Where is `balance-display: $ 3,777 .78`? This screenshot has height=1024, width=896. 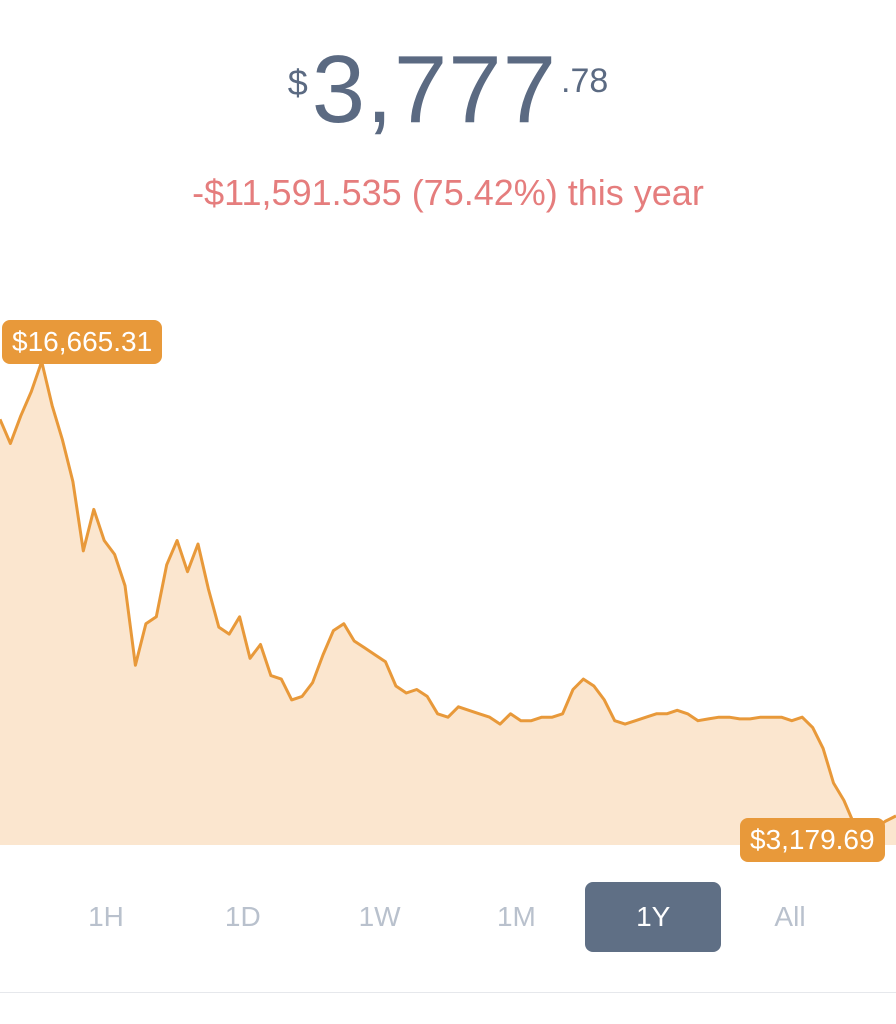
balance-display: $ 3,777 .78 is located at coordinates (448, 90).